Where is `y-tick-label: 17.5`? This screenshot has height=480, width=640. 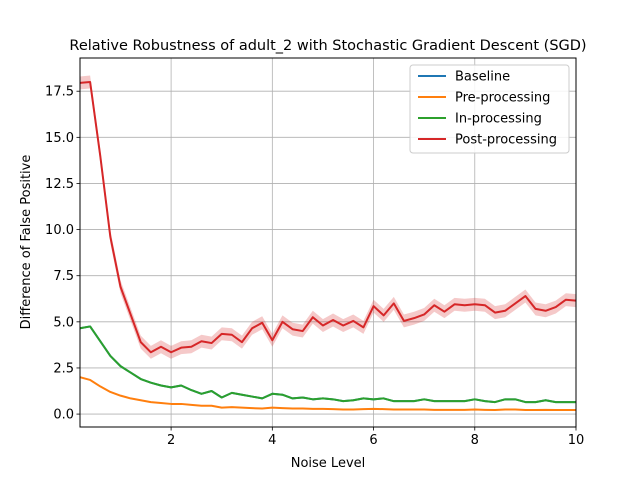
y-tick-label: 17.5 is located at coordinates (59, 92).